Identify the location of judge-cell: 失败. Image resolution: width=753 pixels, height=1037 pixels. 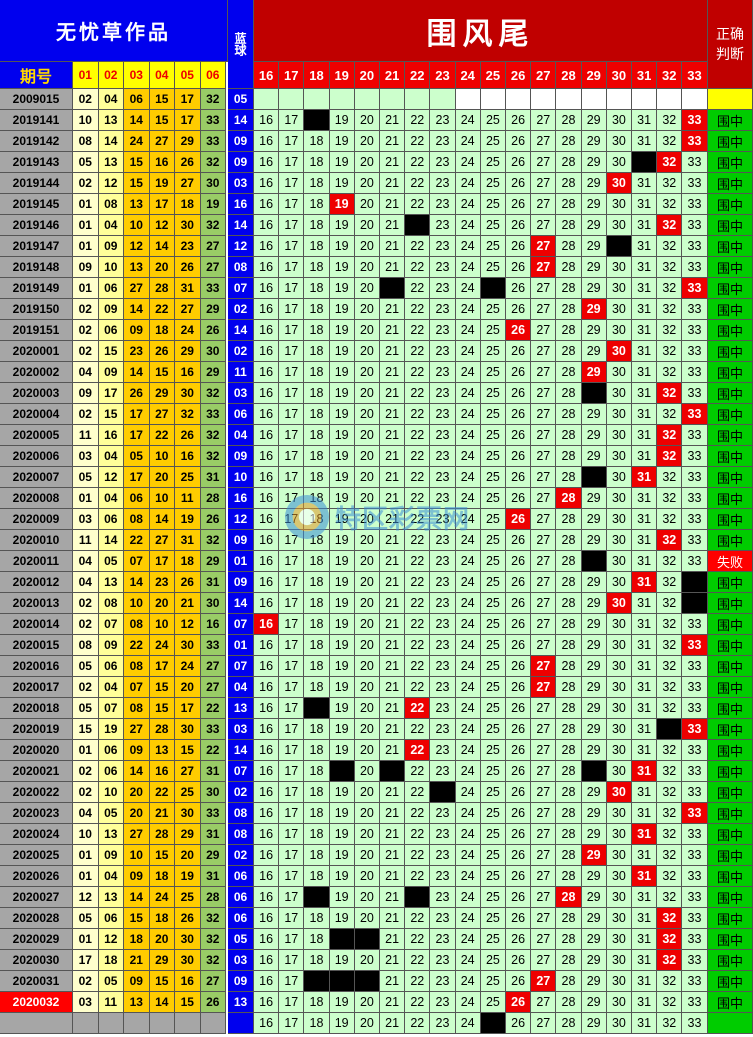
(730, 561).